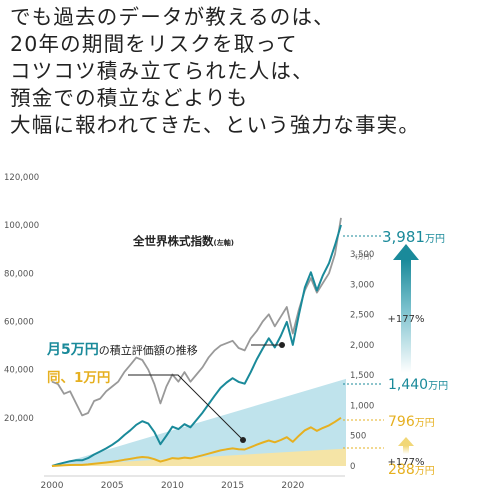  I want to click on label-796-unit: 万円, so click(425, 423).